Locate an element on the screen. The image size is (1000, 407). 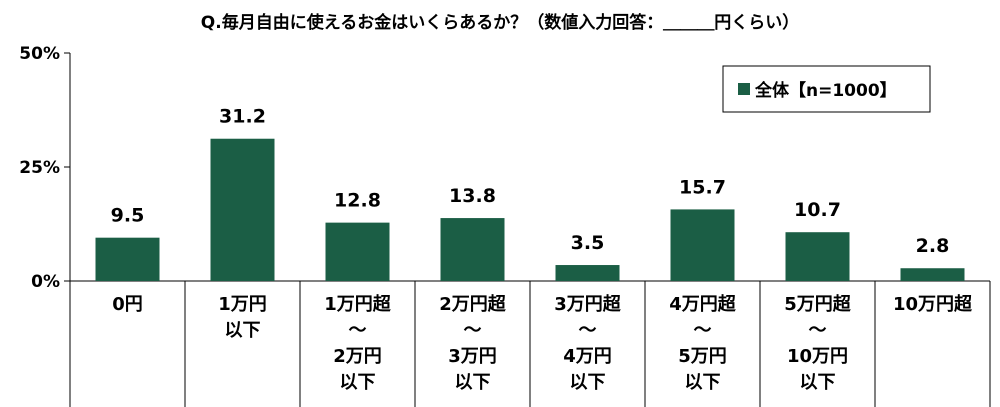
legend-label: 全体【n=1000】 is located at coordinates (825, 90).